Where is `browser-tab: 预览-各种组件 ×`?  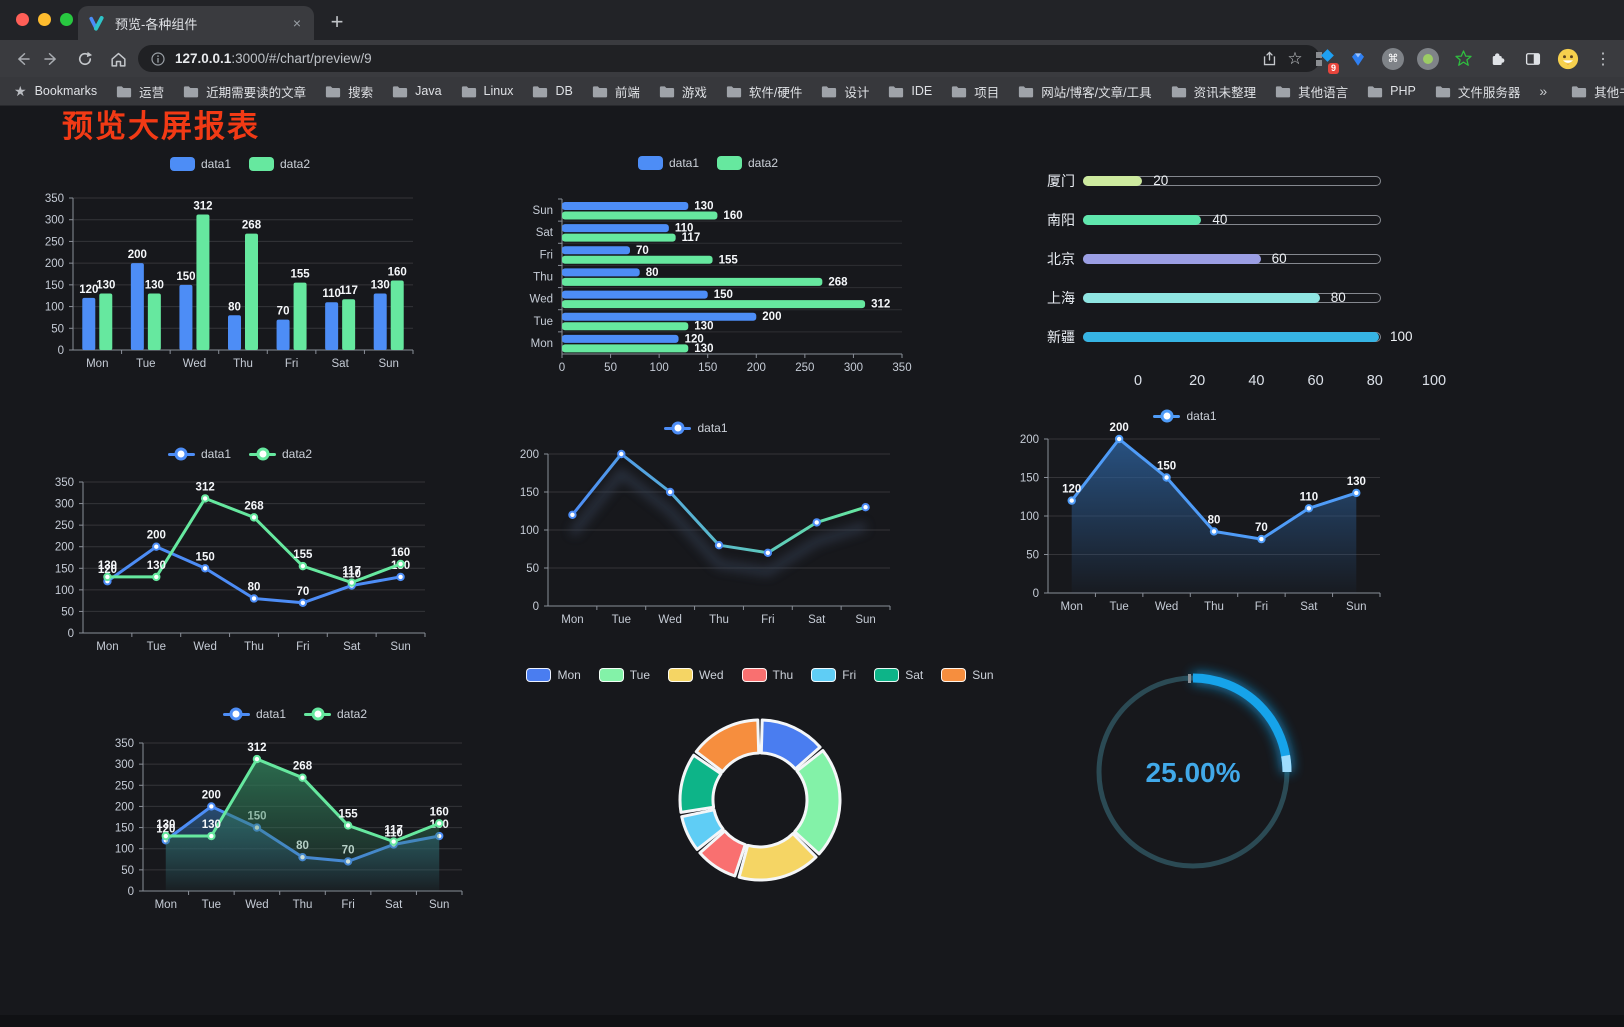 browser-tab: 预览-各种组件 × is located at coordinates (196, 23).